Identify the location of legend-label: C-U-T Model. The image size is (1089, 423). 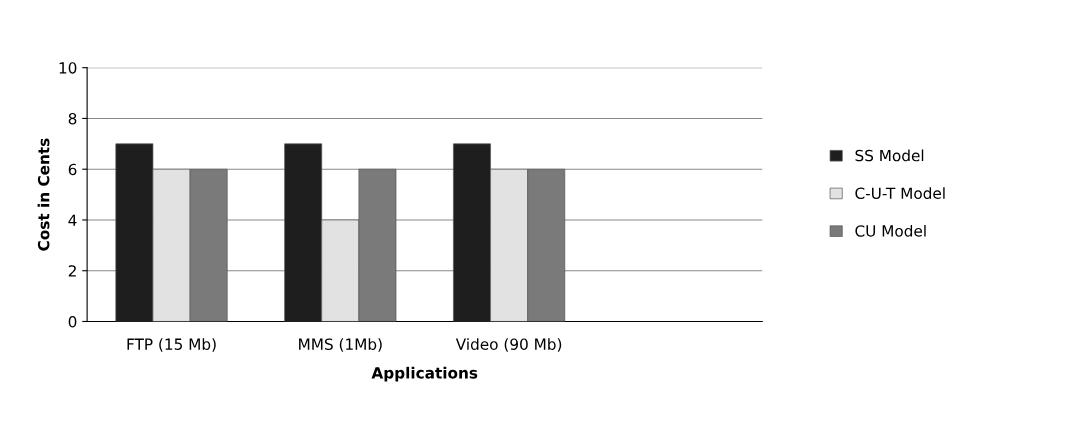
(900, 193).